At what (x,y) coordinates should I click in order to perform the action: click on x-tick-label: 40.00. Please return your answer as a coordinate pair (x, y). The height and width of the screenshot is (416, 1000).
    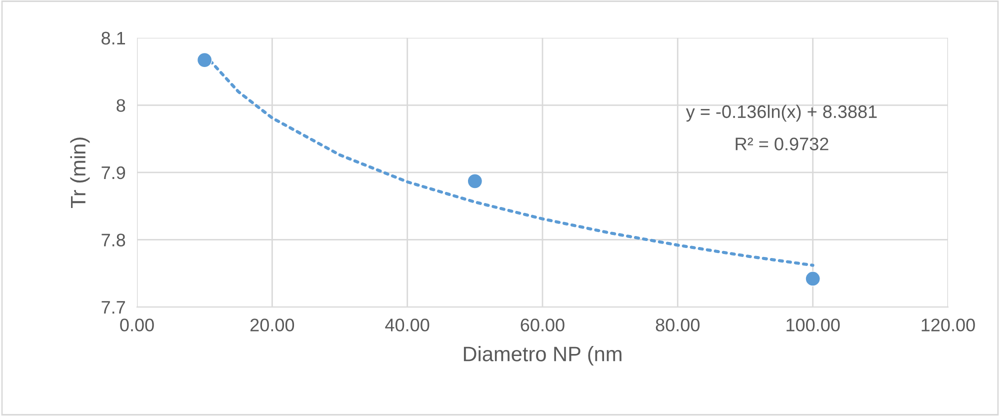
    Looking at the image, I should click on (407, 325).